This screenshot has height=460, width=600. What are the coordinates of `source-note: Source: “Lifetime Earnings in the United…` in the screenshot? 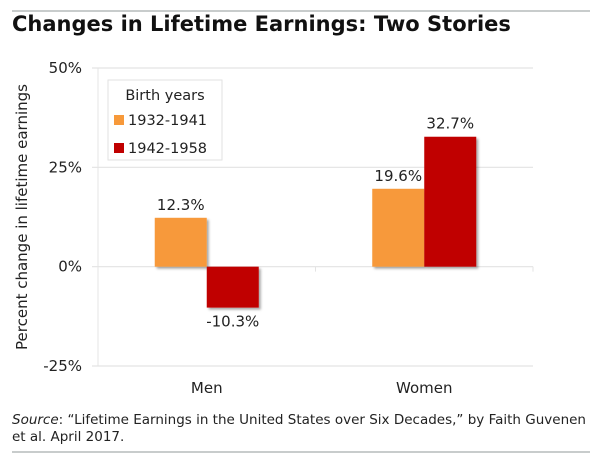 It's located at (302, 429).